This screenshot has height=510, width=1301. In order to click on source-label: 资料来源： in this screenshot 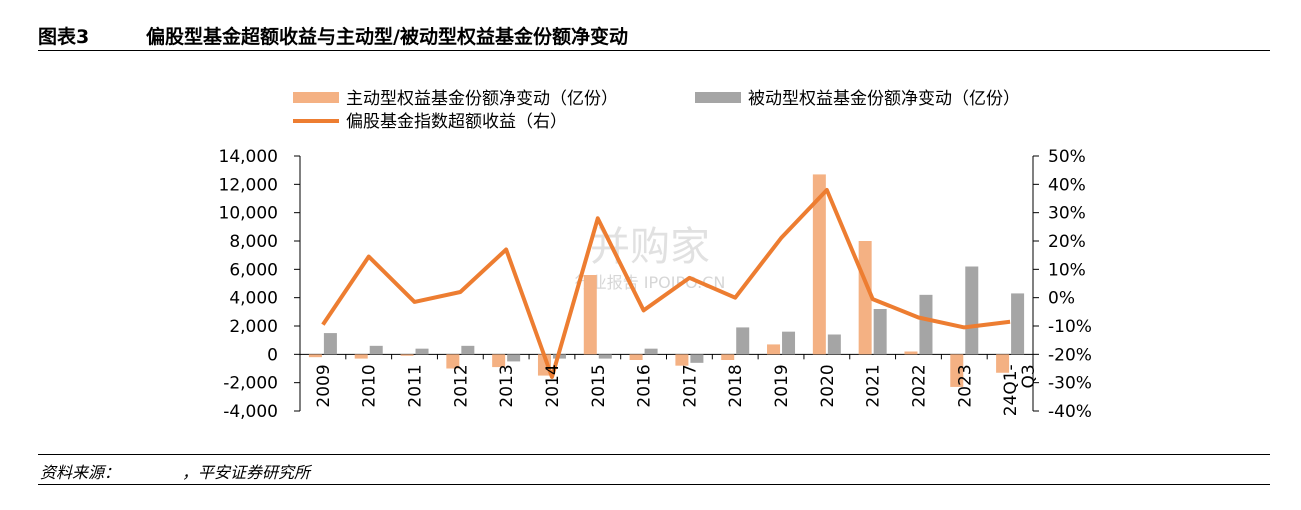, I will do `click(80, 472)`.